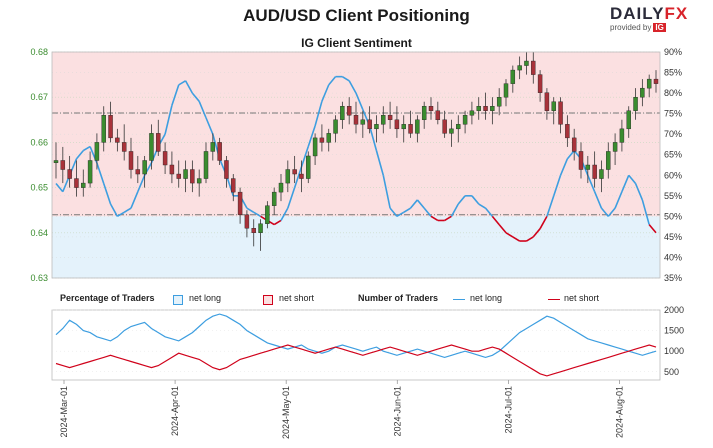  I want to click on price-axis-tick: 0.67, so click(39, 97).